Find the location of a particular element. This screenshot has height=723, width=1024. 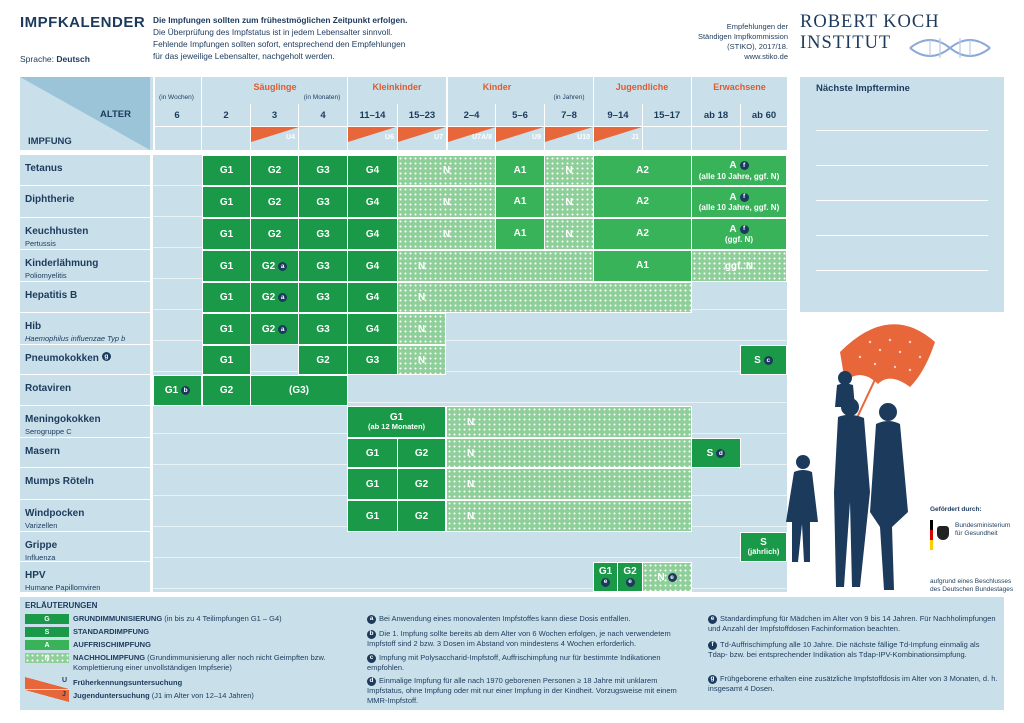

vaccine-name: Kinderlähmung is located at coordinates (62, 263).